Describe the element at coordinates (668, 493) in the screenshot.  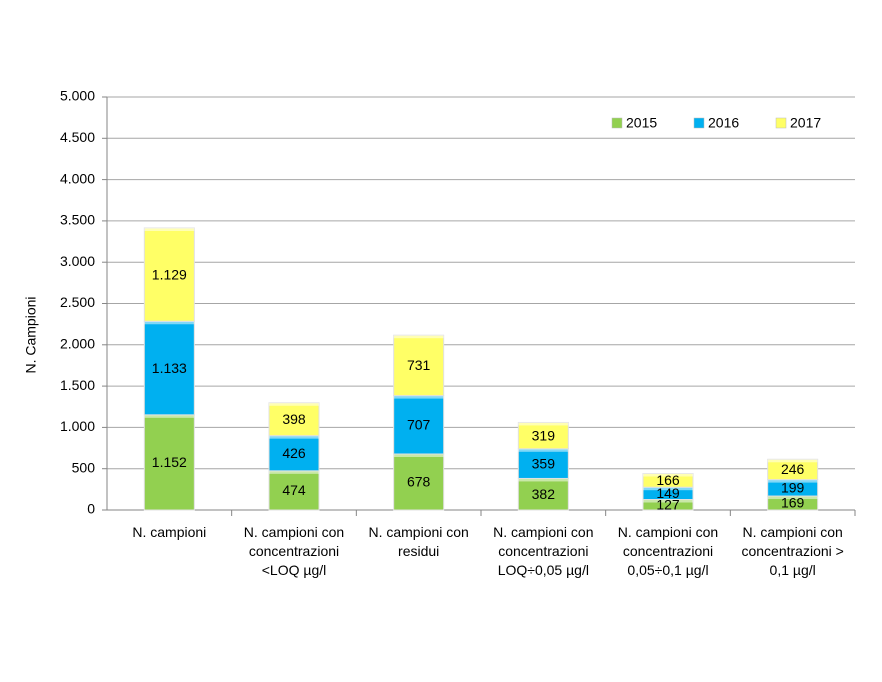
I see `data-label: 149` at that location.